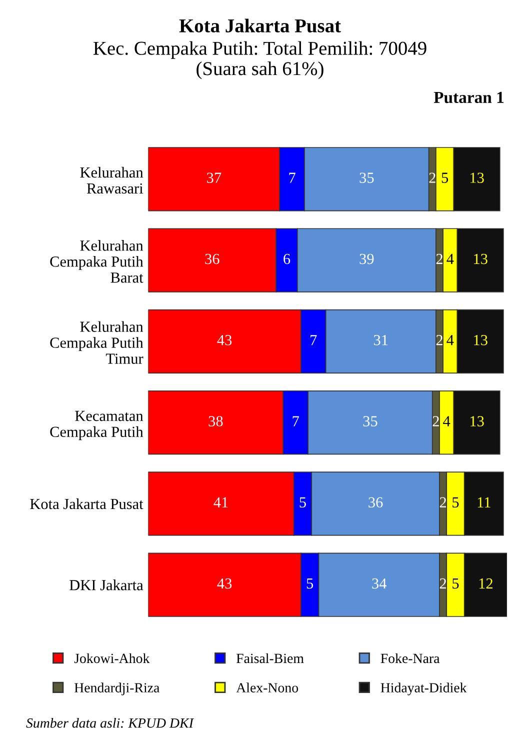 Image resolution: width=520 pixels, height=749 pixels. Describe the element at coordinates (270, 658) in the screenshot. I see `legend-label: Faisal-Biem` at that location.